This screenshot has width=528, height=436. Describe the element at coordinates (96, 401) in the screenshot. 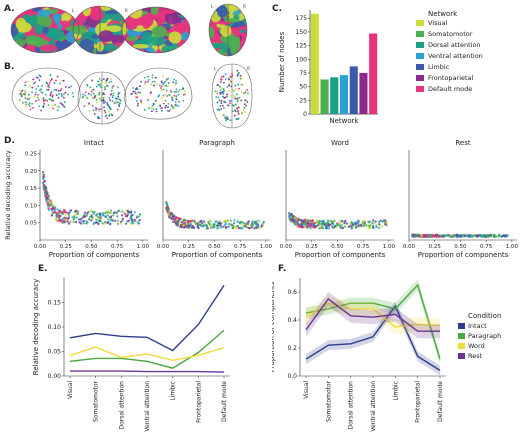

I see `x-tick-label: Somatomotor` at that location.